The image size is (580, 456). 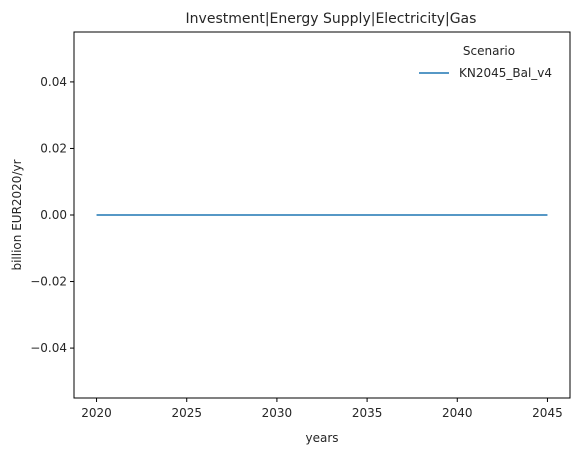 What do you see at coordinates (48, 348) in the screenshot?
I see `y-tick-label: −0.04` at bounding box center [48, 348].